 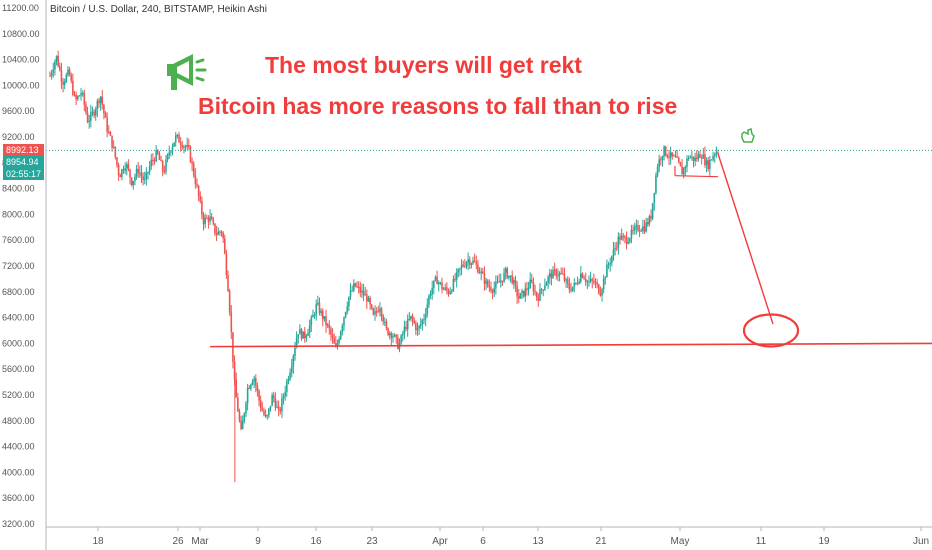 I want to click on price-tick-label: 10400.00, so click(x=21, y=60).